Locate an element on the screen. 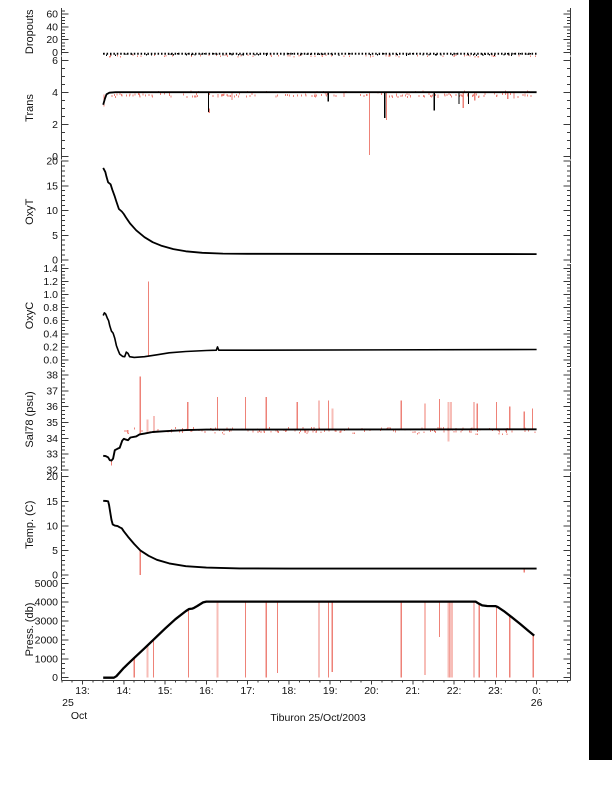 The width and height of the screenshot is (612, 785). data-line-trans is located at coordinates (319, 98).